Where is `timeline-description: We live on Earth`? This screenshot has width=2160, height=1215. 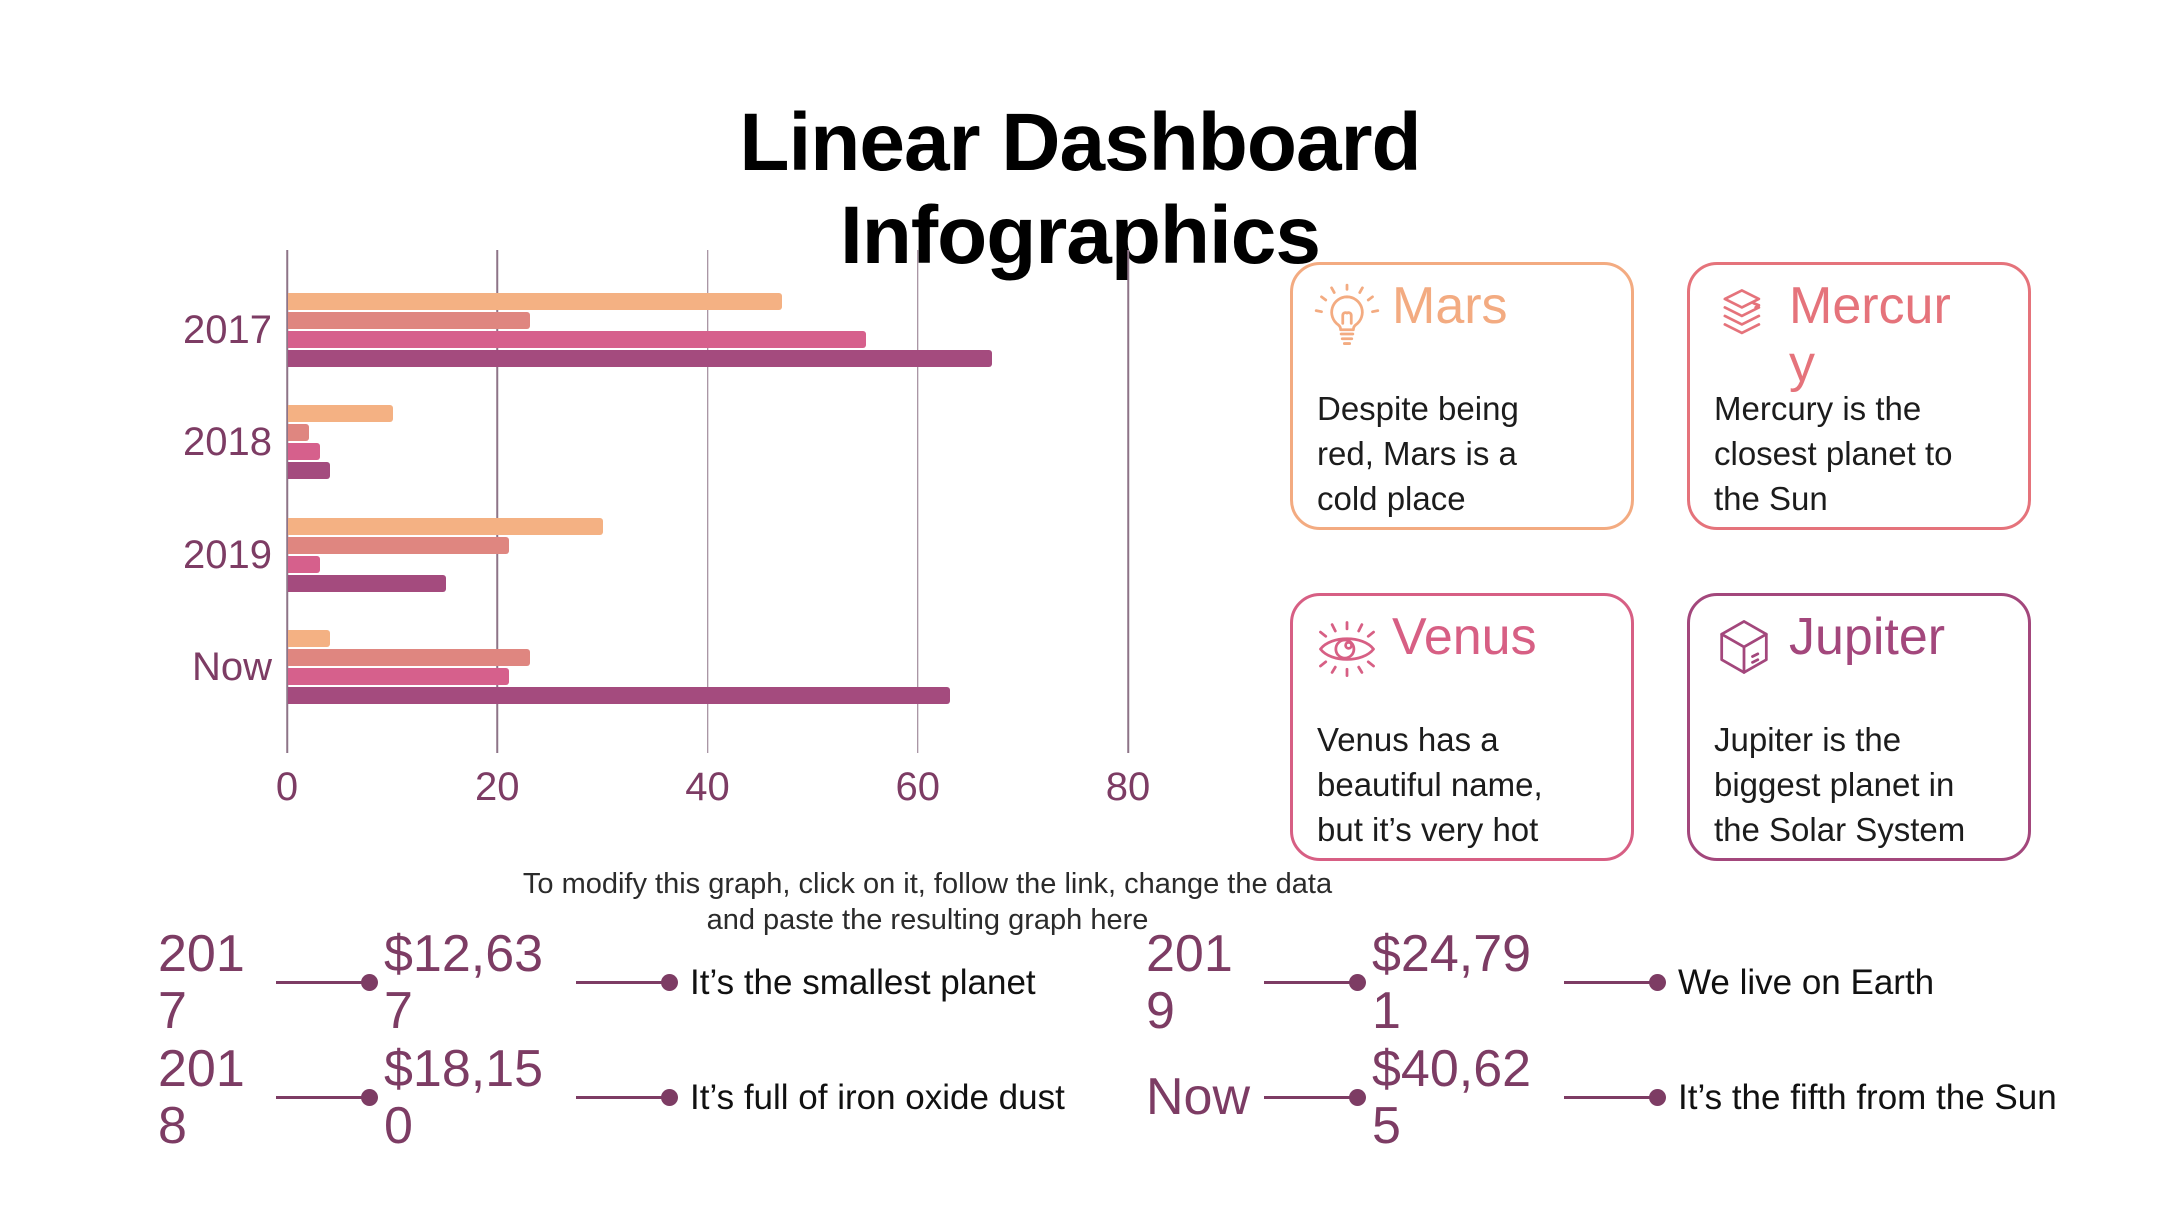
timeline-description: We live on Earth is located at coordinates (1806, 982).